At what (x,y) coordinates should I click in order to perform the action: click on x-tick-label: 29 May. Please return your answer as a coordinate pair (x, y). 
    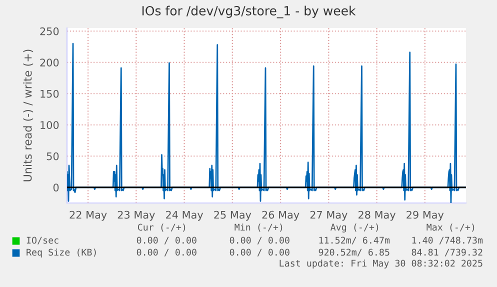
    Looking at the image, I should click on (425, 215).